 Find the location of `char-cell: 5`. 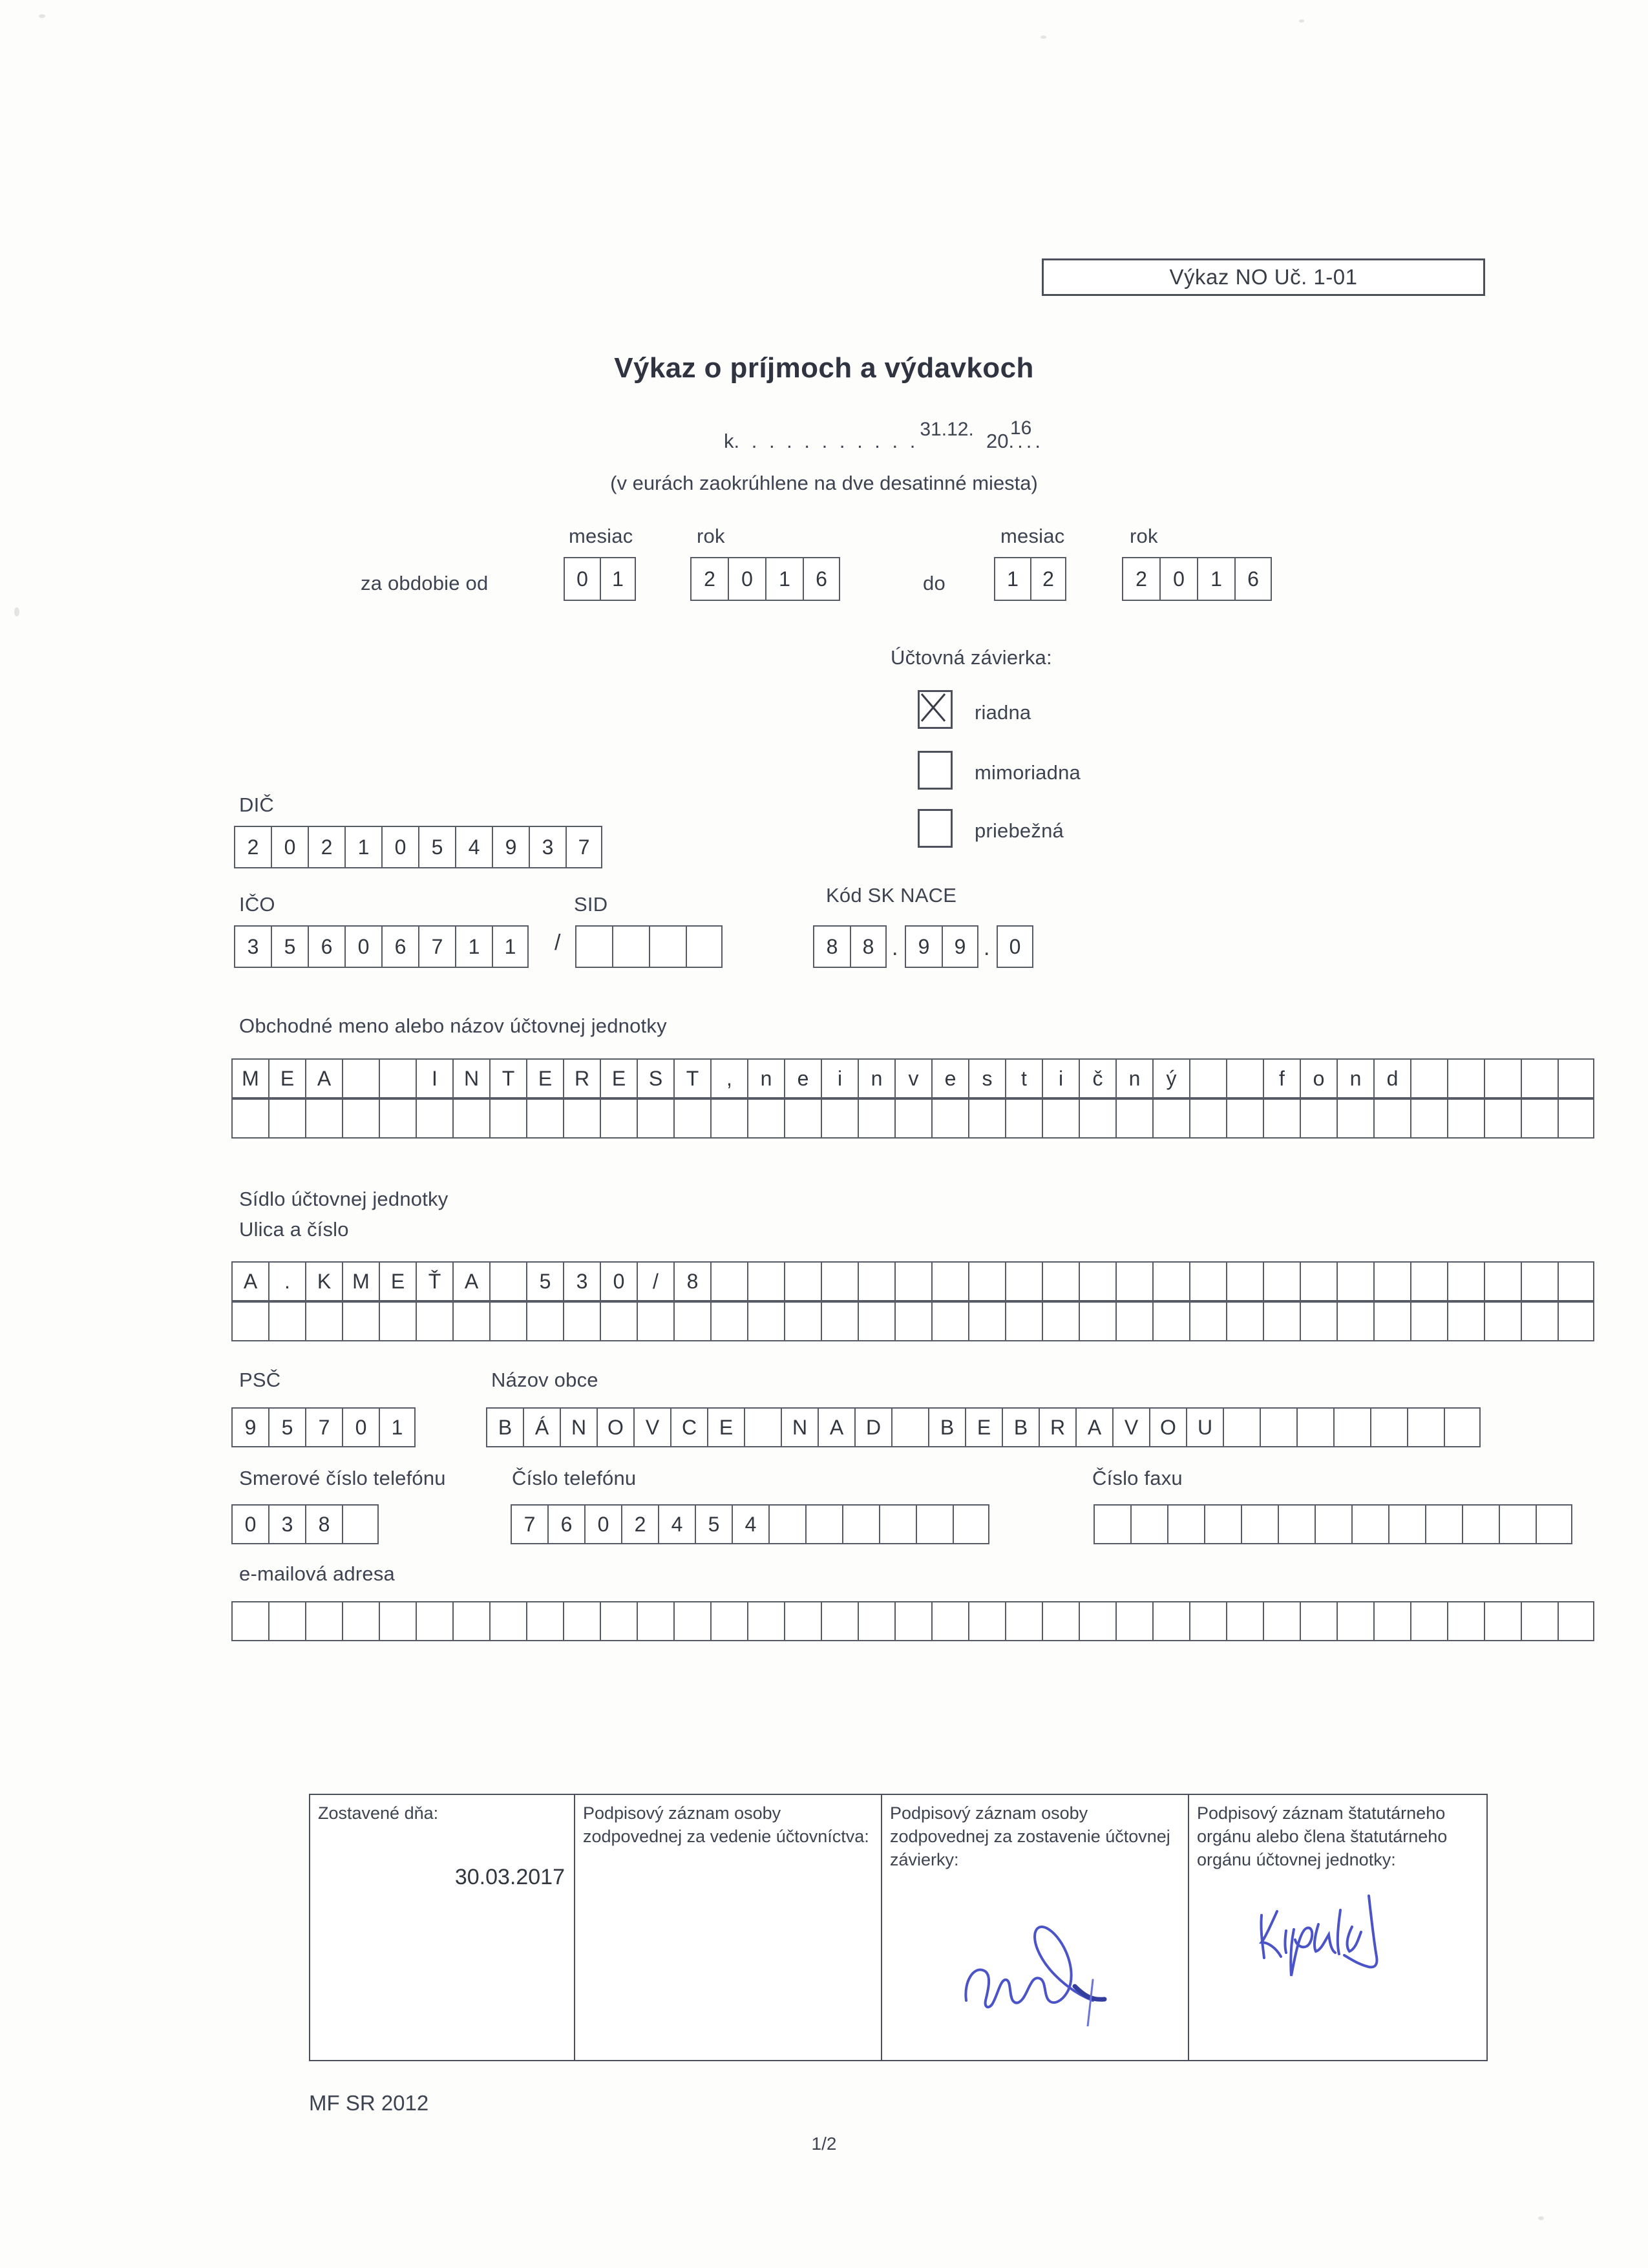

char-cell: 5 is located at coordinates (286, 1427).